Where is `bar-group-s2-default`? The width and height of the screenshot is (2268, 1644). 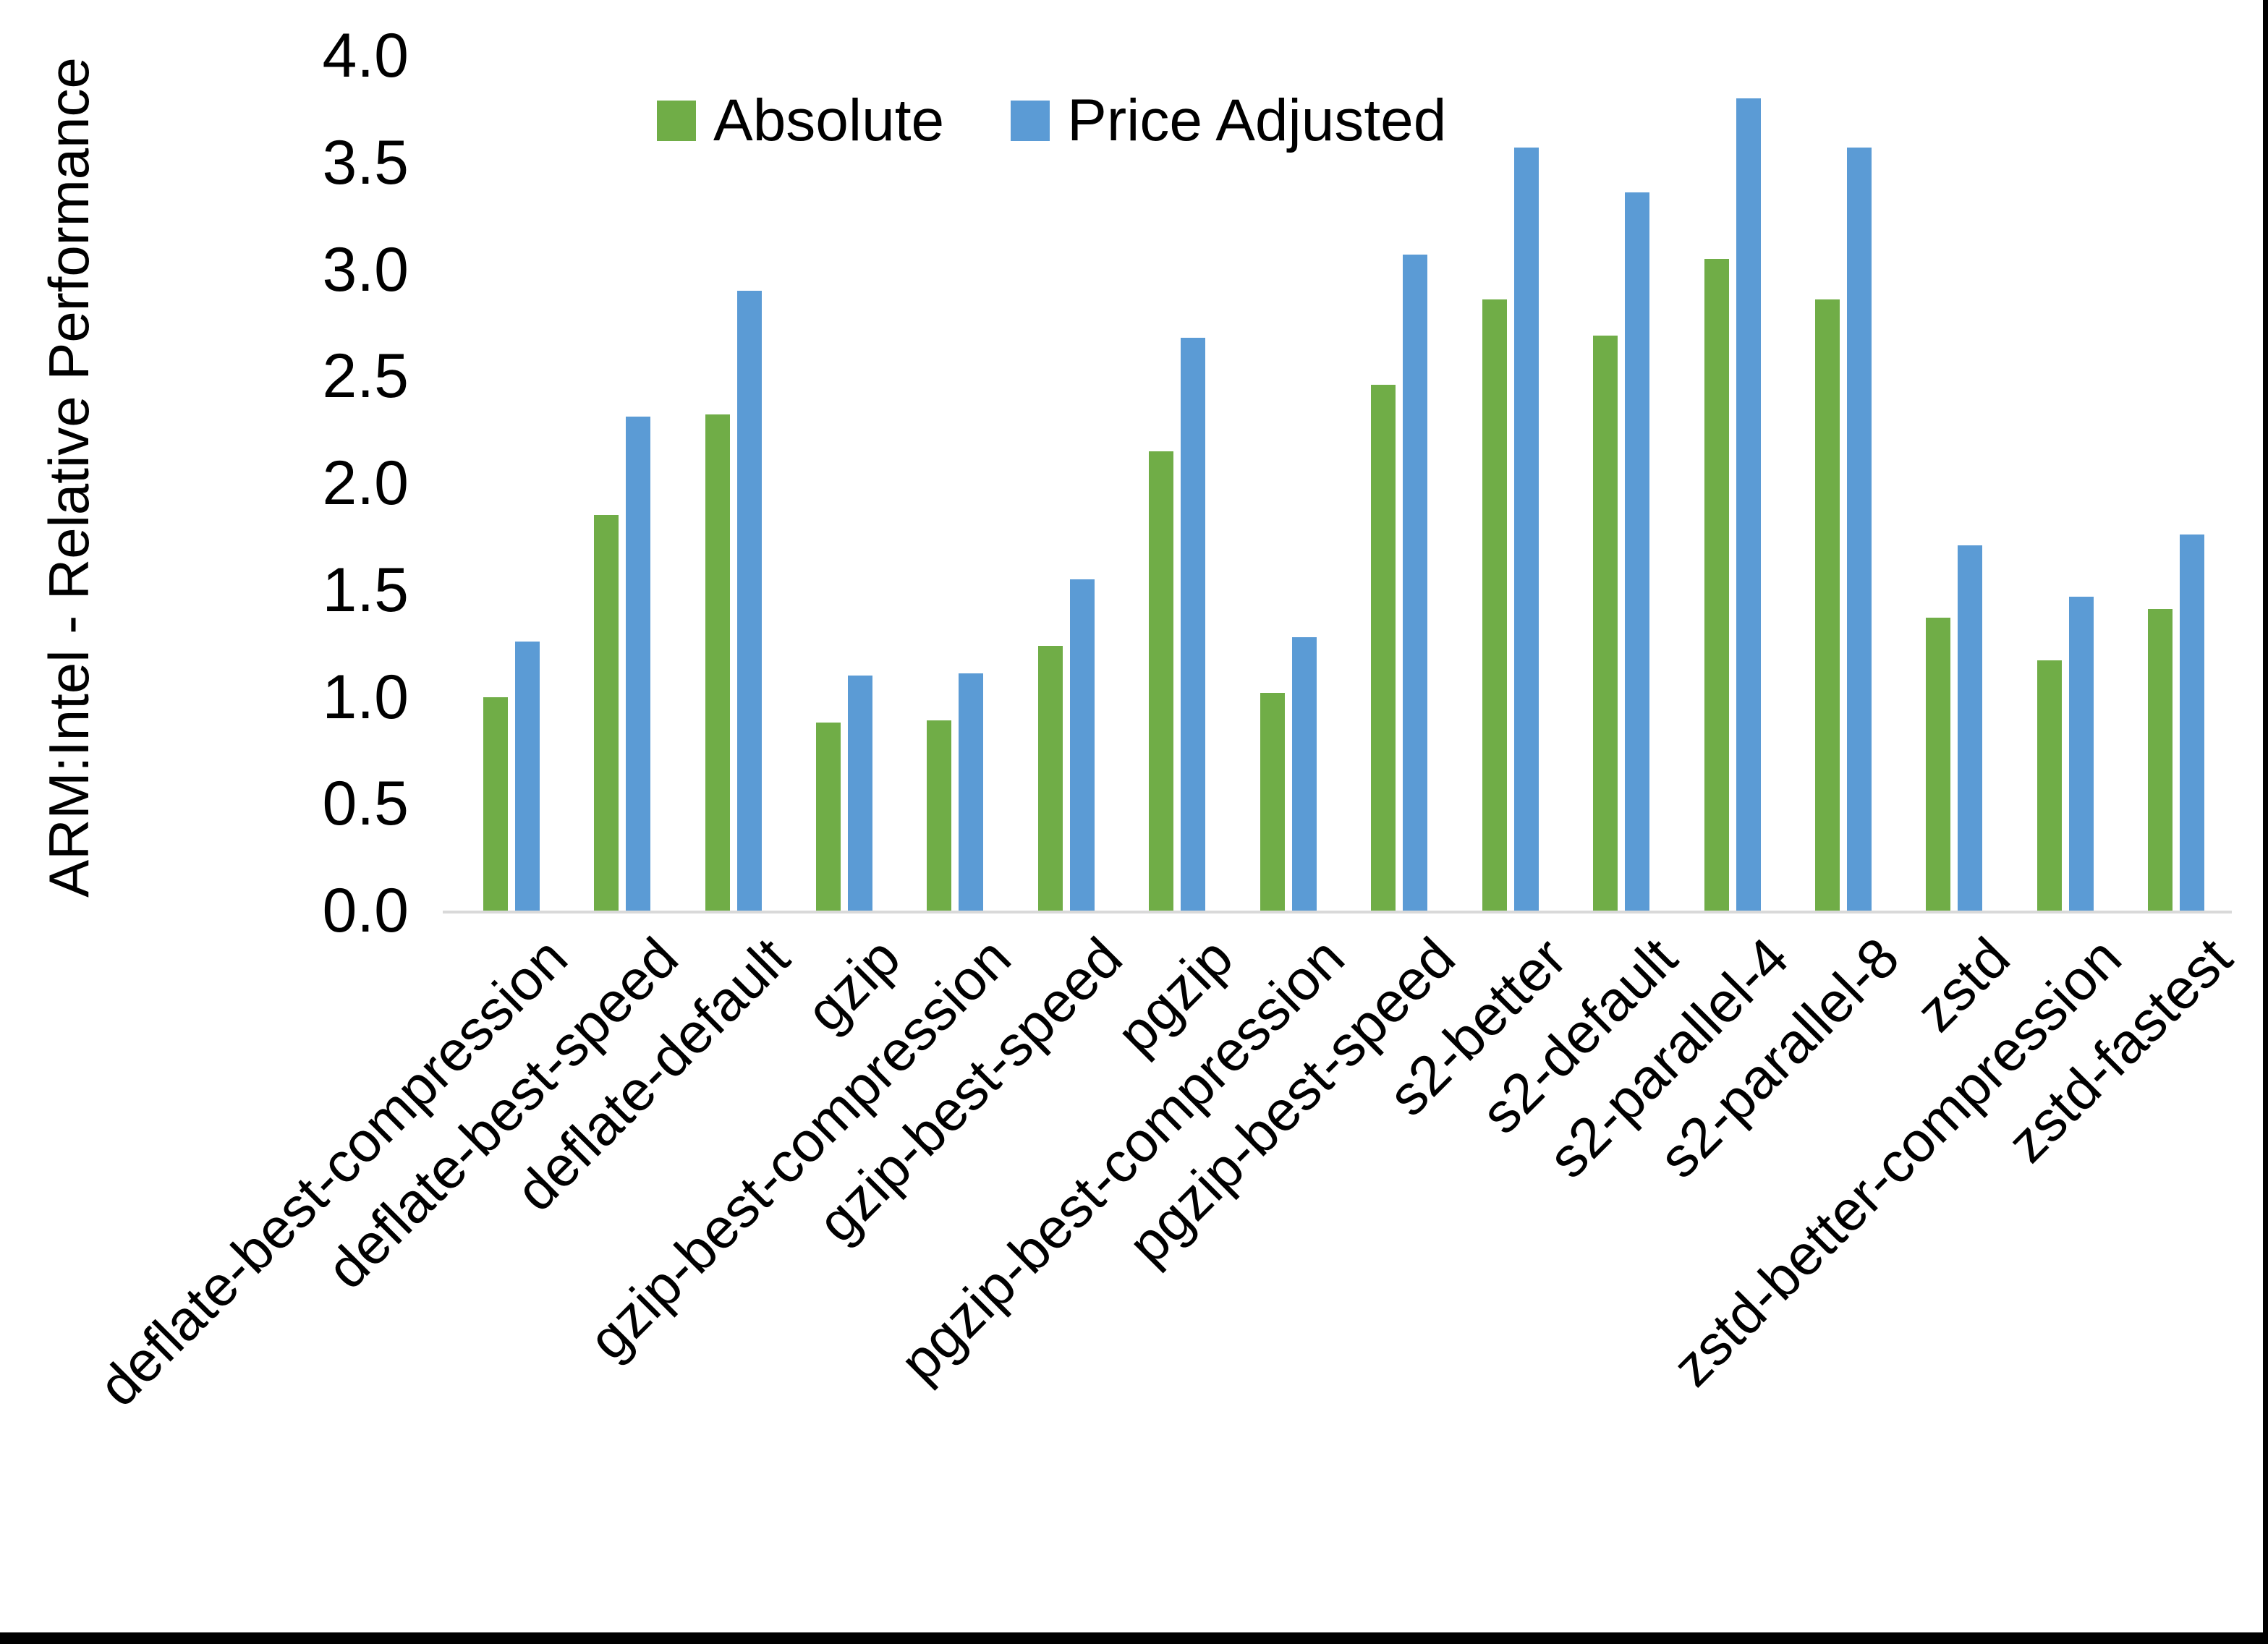
bar-group-s2-default is located at coordinates (1621, 483).